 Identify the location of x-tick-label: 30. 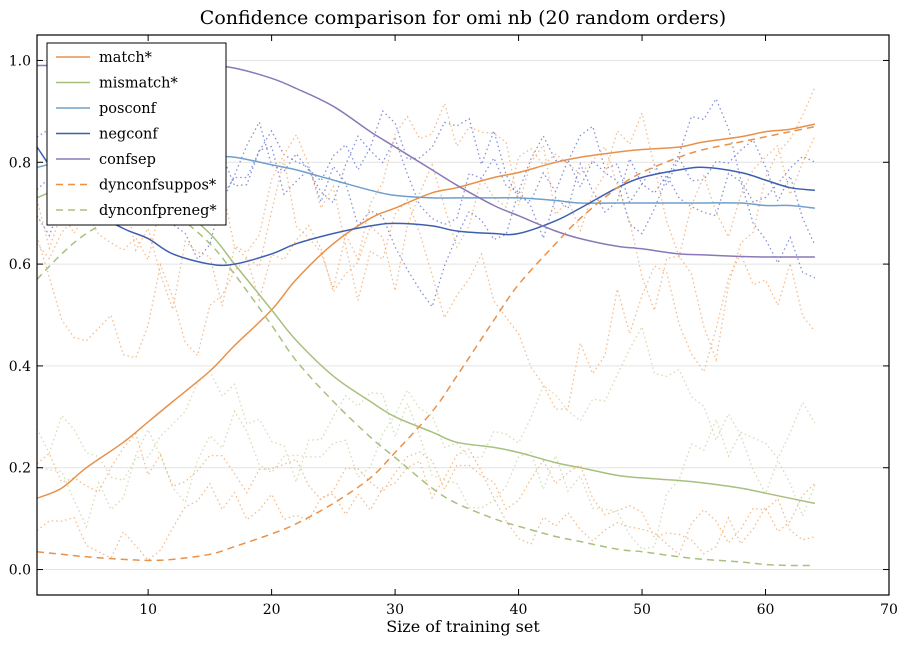
(395, 610).